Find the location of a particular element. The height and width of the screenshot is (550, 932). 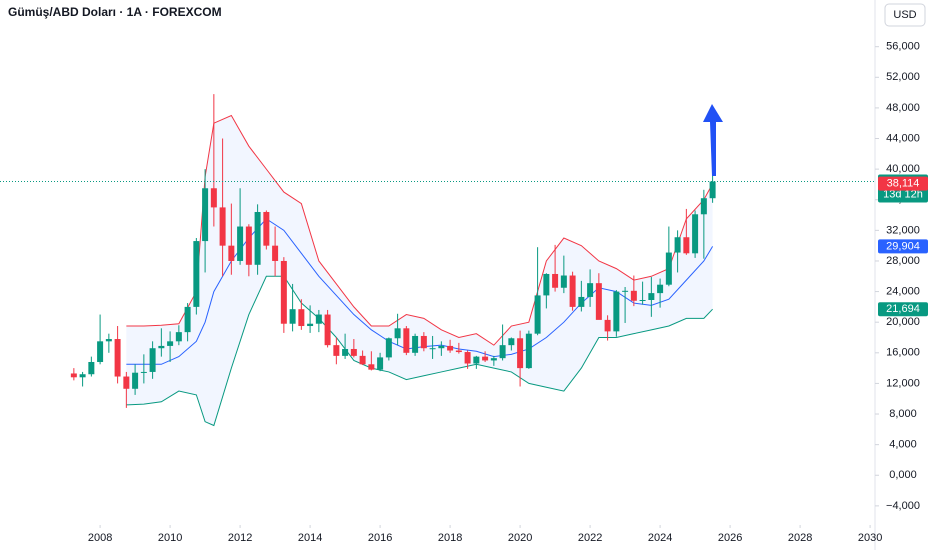

x-tick-label: 2010 is located at coordinates (170, 538).